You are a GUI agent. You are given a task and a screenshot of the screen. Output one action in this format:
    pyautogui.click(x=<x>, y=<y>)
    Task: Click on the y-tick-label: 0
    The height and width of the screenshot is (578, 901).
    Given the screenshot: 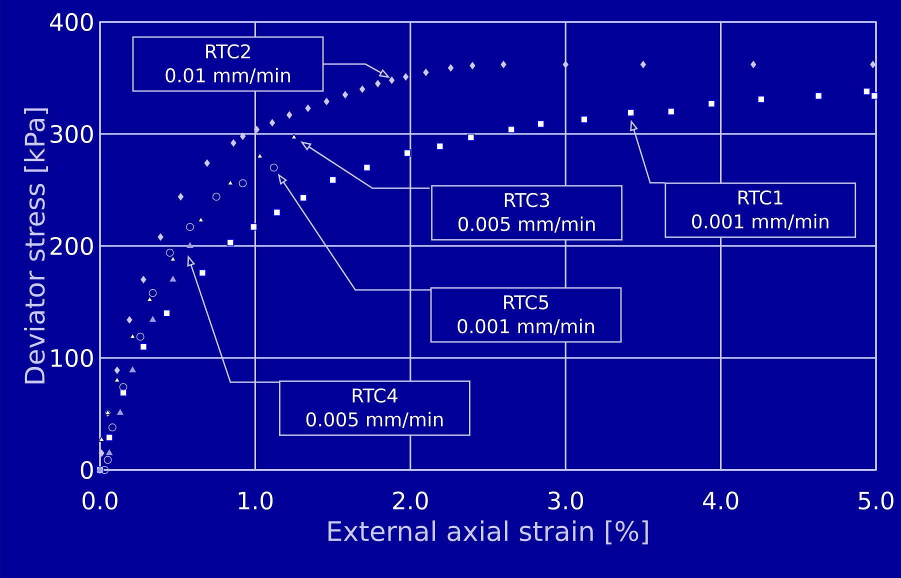 What is the action you would take?
    pyautogui.click(x=86, y=470)
    